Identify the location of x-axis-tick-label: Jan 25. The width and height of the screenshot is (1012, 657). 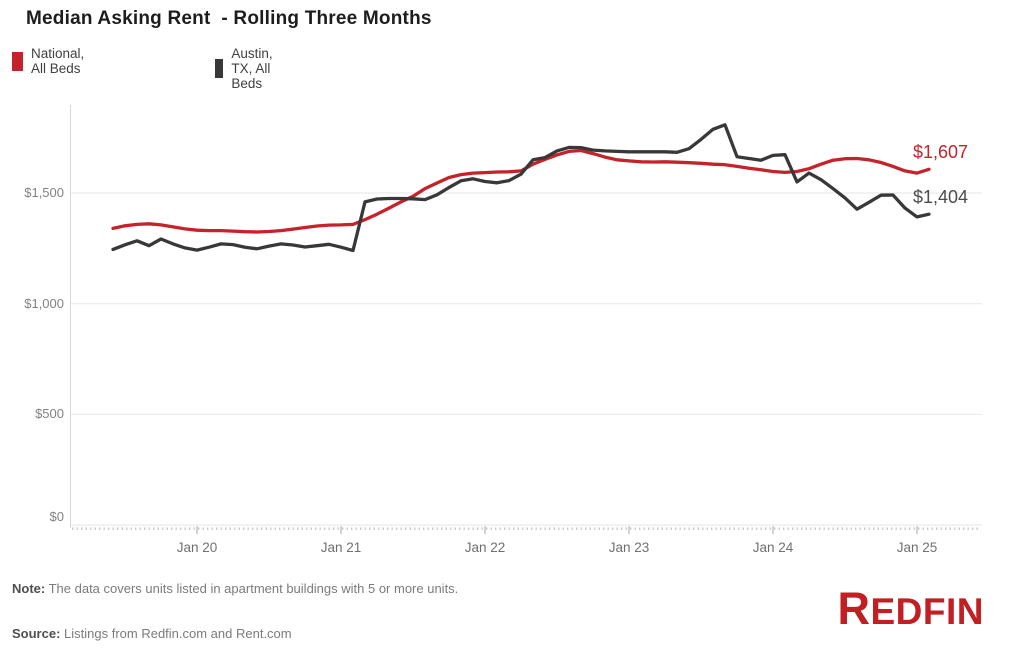
(917, 547).